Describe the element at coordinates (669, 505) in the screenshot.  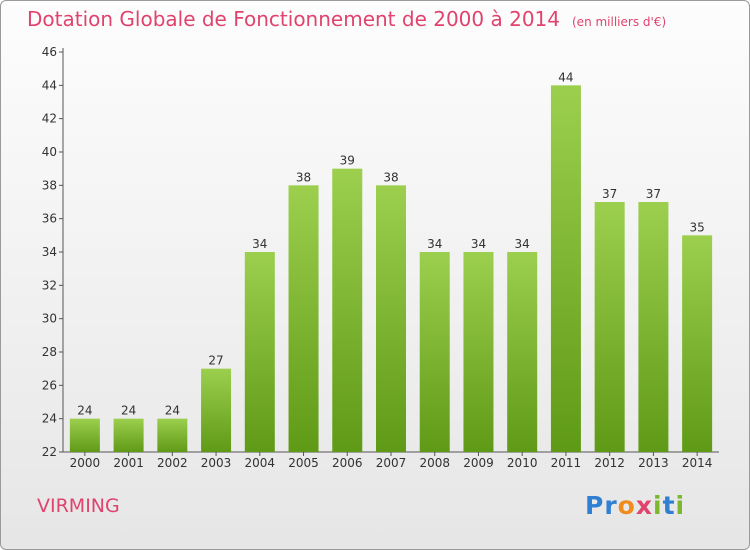
I see `logo-letter: t` at that location.